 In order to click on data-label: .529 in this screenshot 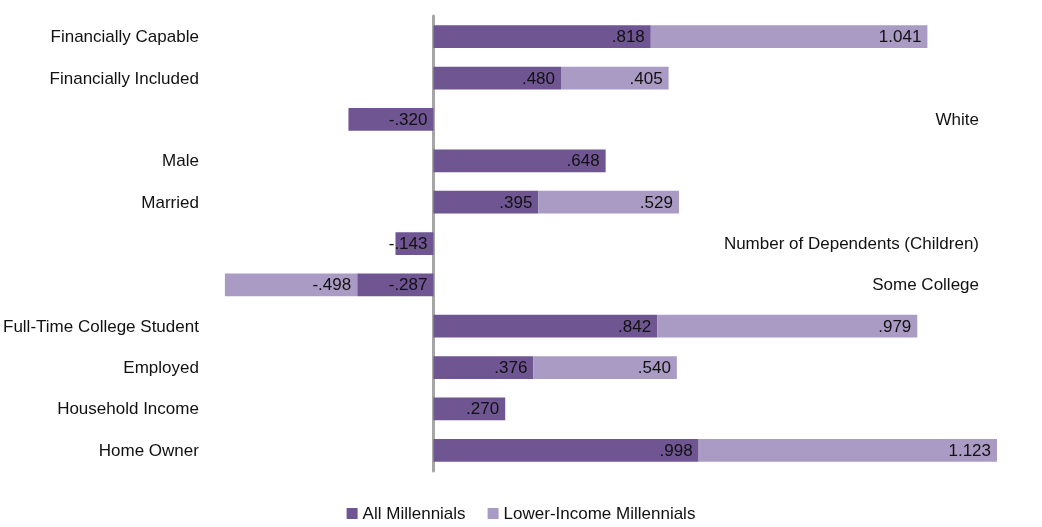, I will do `click(656, 202)`.